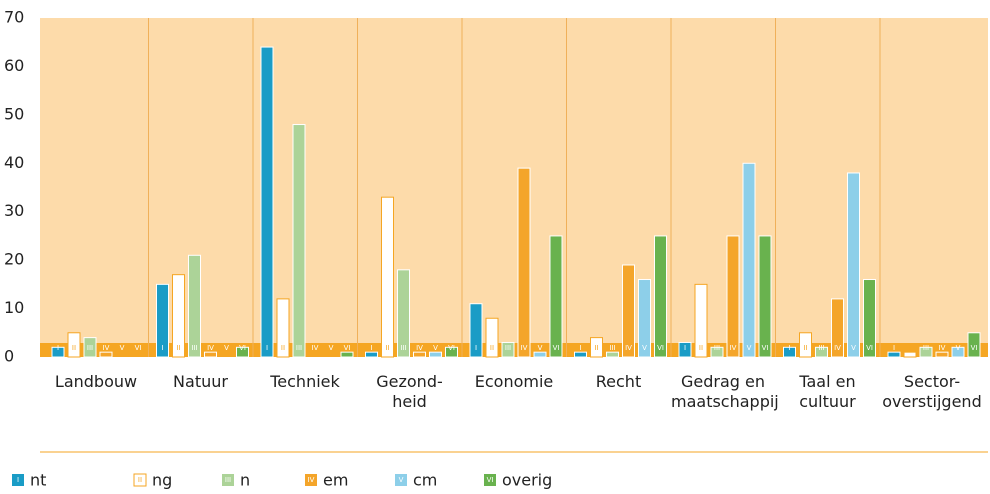 This screenshot has height=494, width=990. What do you see at coordinates (200, 381) in the screenshot?
I see `x-tick-label: Natuur` at bounding box center [200, 381].